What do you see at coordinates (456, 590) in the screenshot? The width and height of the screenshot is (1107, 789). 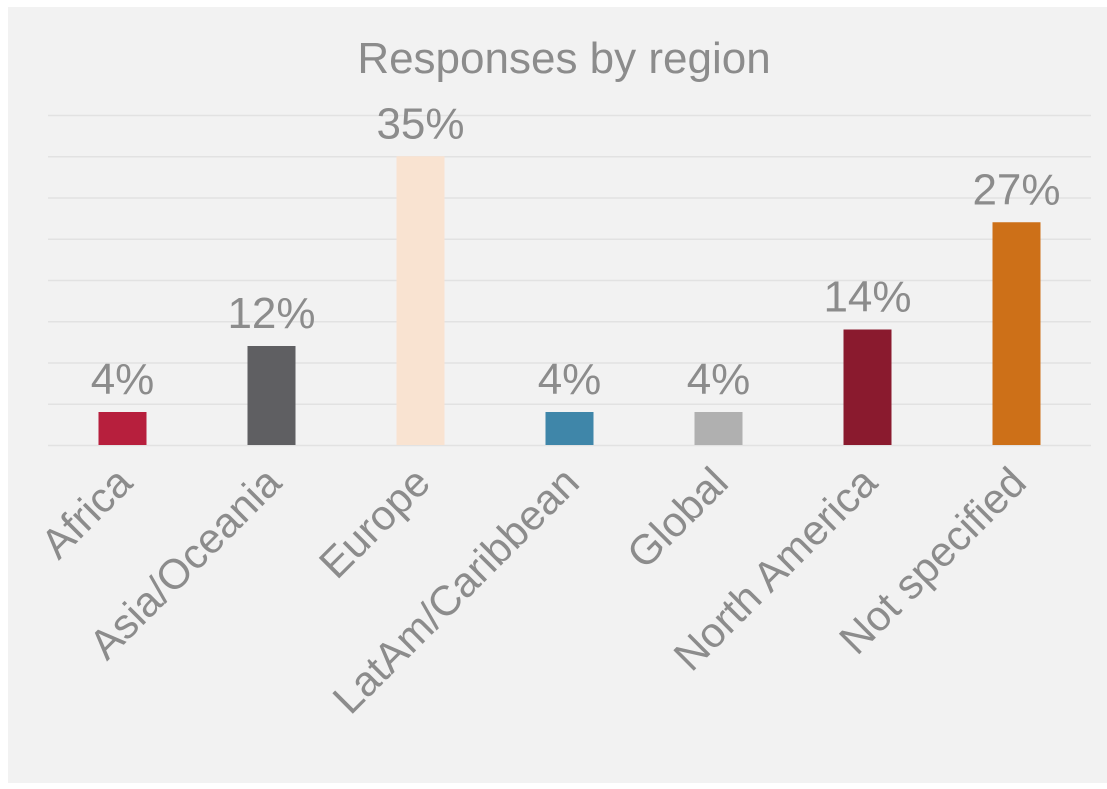 I see `x-tick-label: LatAm/Caribbean` at bounding box center [456, 590].